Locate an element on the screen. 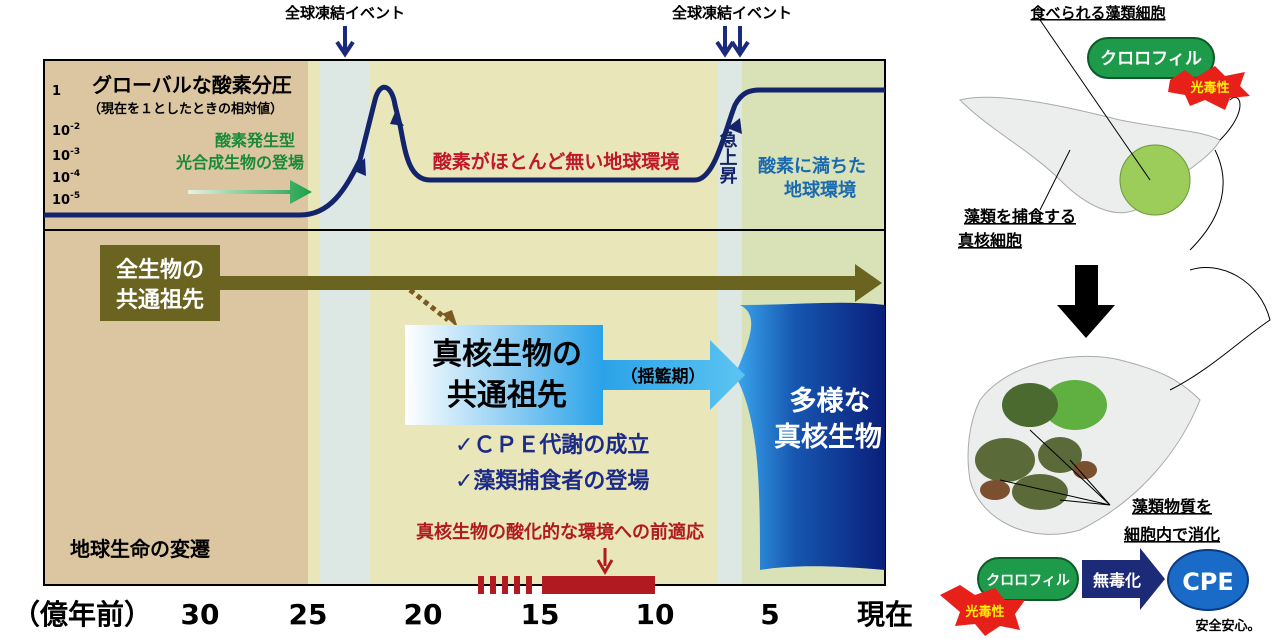 The width and height of the screenshot is (1280, 639). label: 全生物の is located at coordinates (160, 270).